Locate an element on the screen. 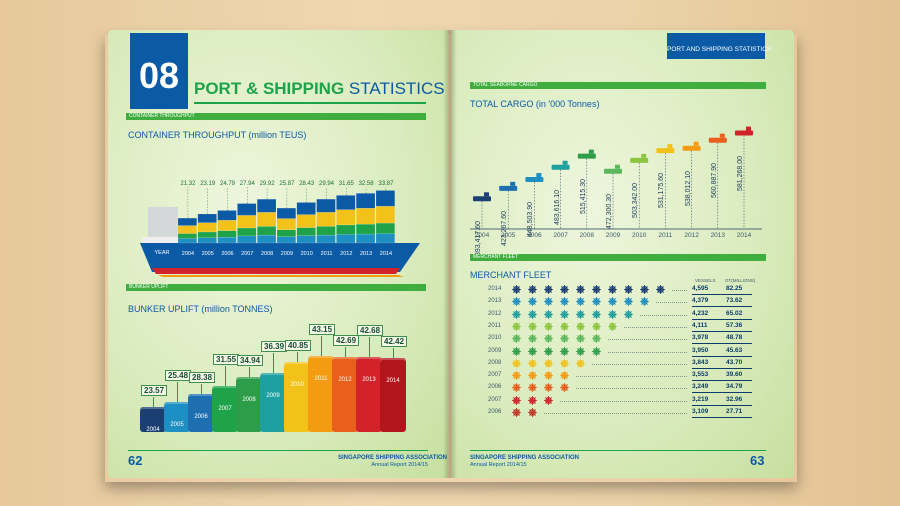 Image resolution: width=900 pixels, height=506 pixels. bunker-year-2014: 2014 is located at coordinates (393, 380).